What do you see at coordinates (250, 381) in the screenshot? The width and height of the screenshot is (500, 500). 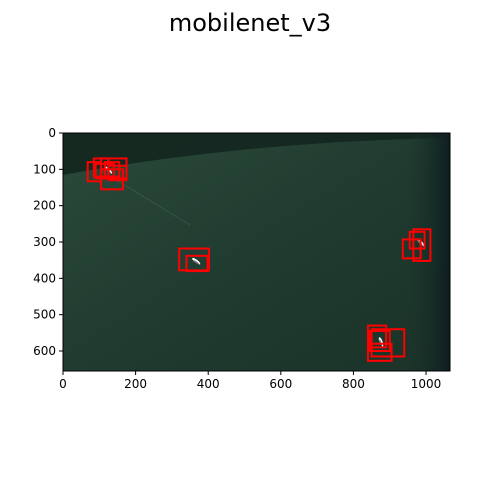 I see `x-axis: 0 200 400 600 800 1000` at bounding box center [250, 381].